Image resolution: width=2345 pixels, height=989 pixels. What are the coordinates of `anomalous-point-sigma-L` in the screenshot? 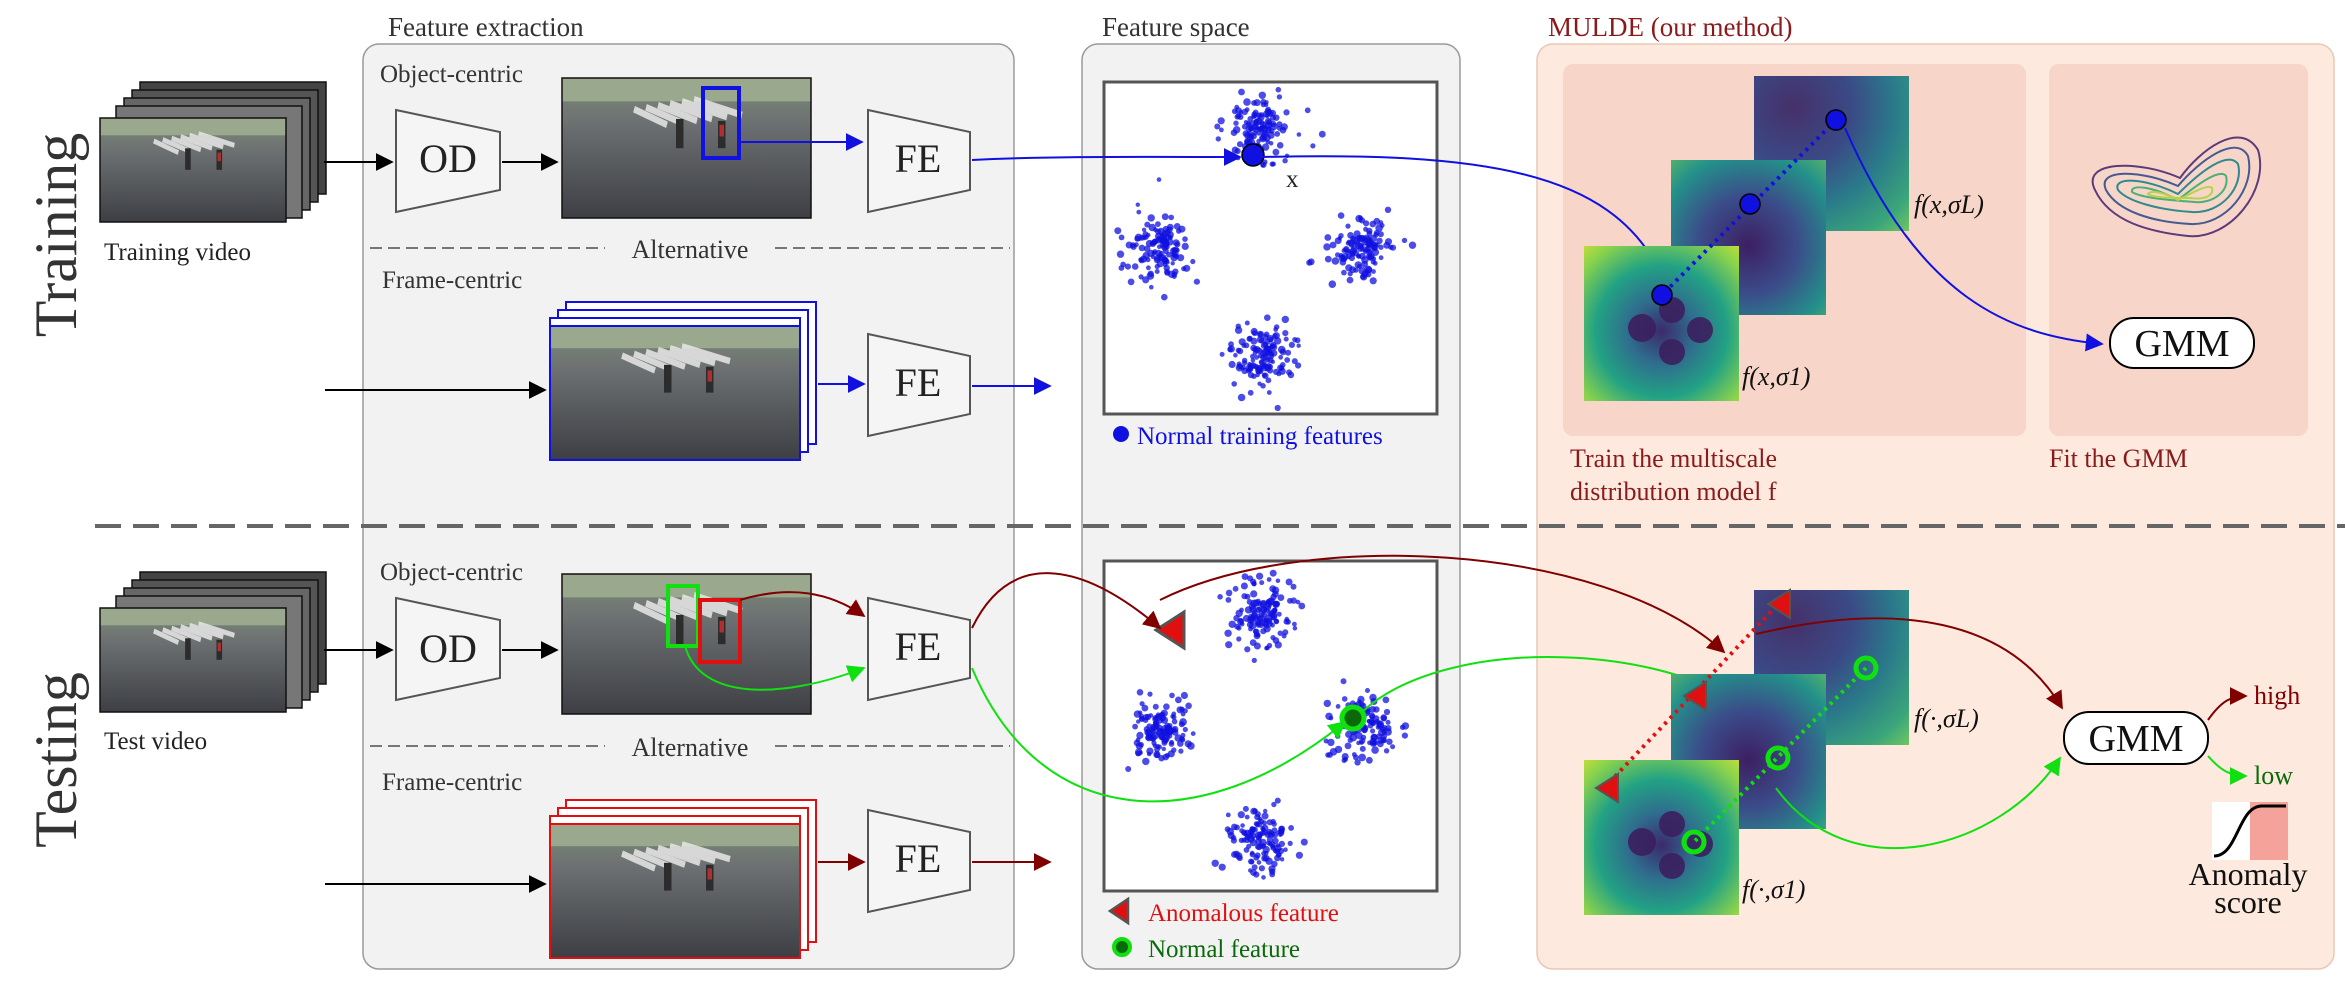 It's located at (1778, 604).